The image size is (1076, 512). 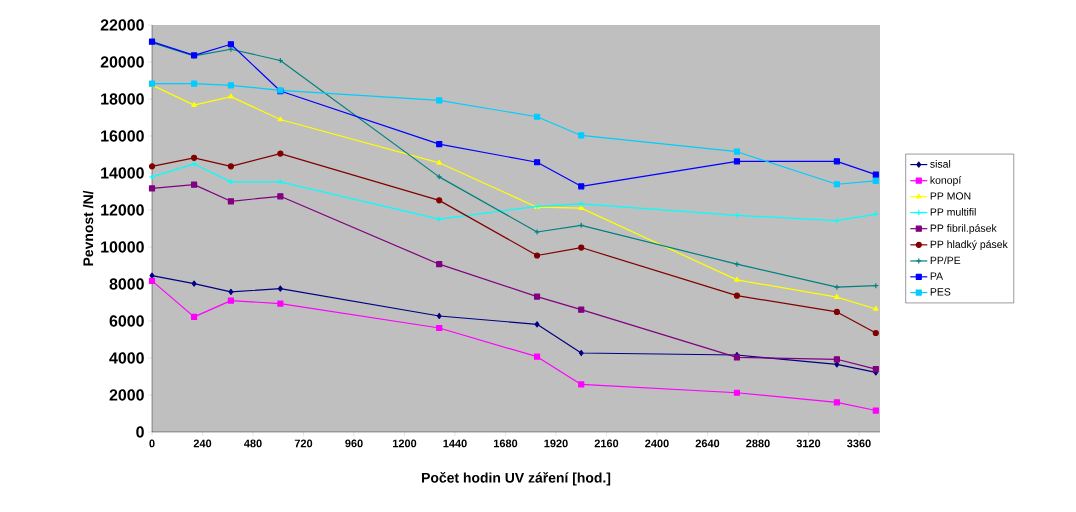 I want to click on x-tick-label: 960, so click(x=354, y=443).